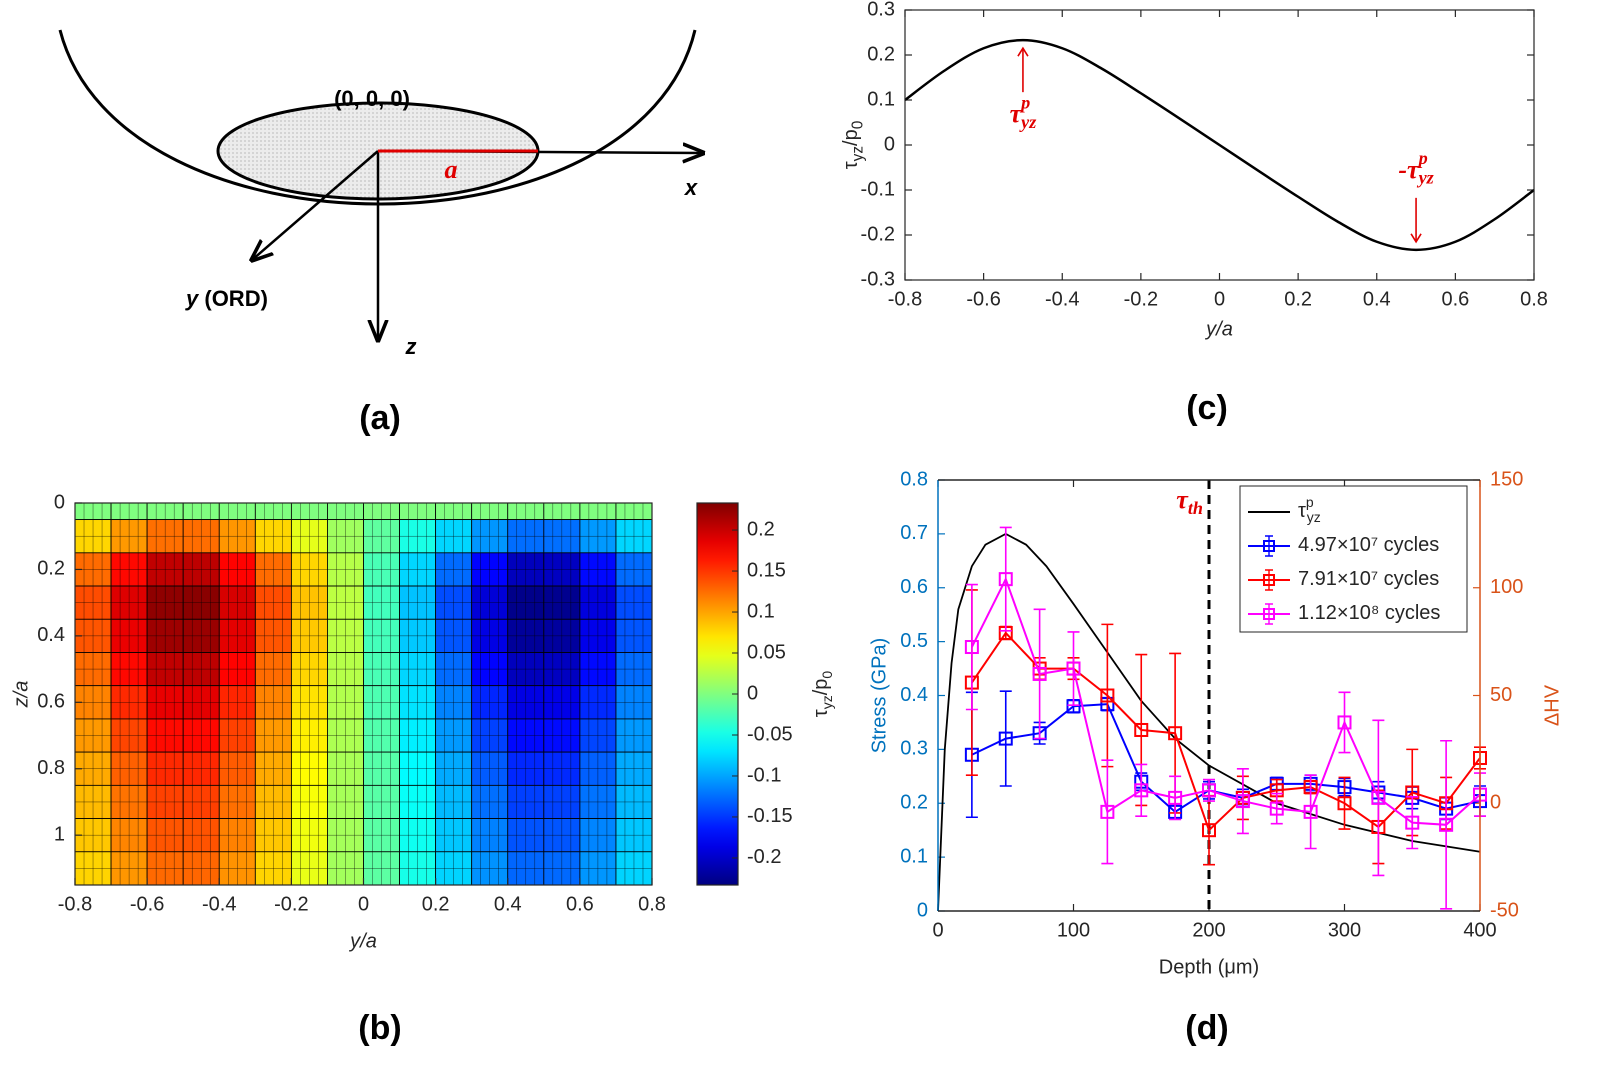 Image resolution: width=1609 pixels, height=1078 pixels. I want to click on x-tick-label: 100, so click(1073, 930).